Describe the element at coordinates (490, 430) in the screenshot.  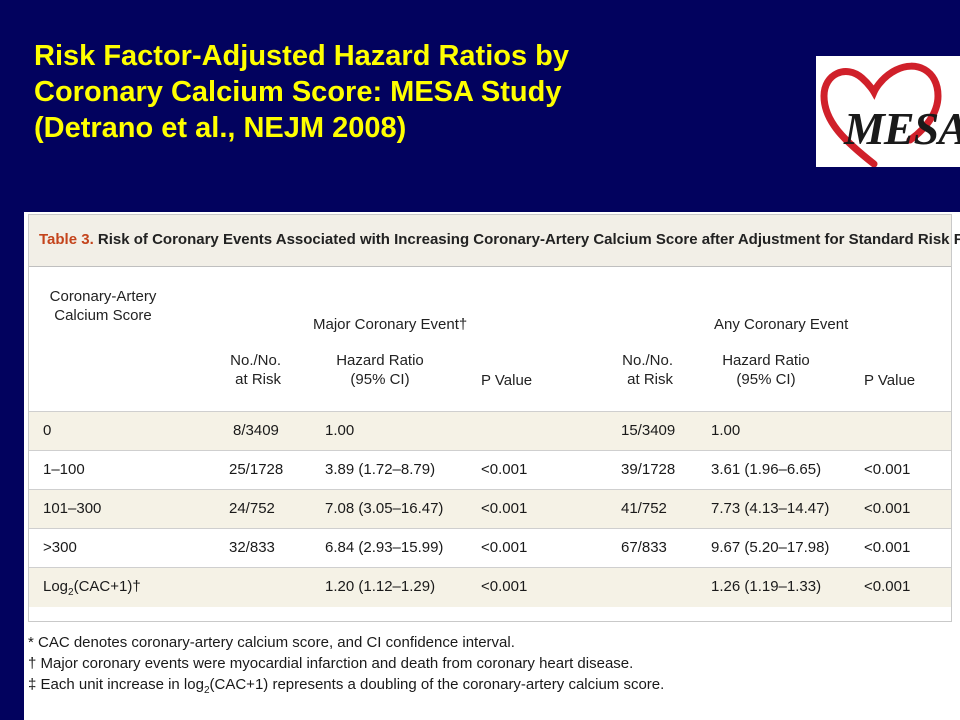
I see `table-row: 0 8/3409 1.00 15/3409 1.00` at that location.